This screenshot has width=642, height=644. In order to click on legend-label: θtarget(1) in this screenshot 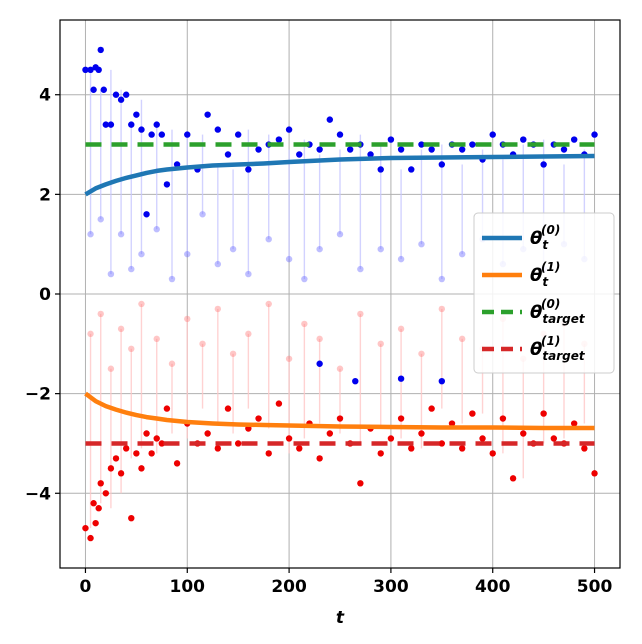, I will do `click(558, 348)`.